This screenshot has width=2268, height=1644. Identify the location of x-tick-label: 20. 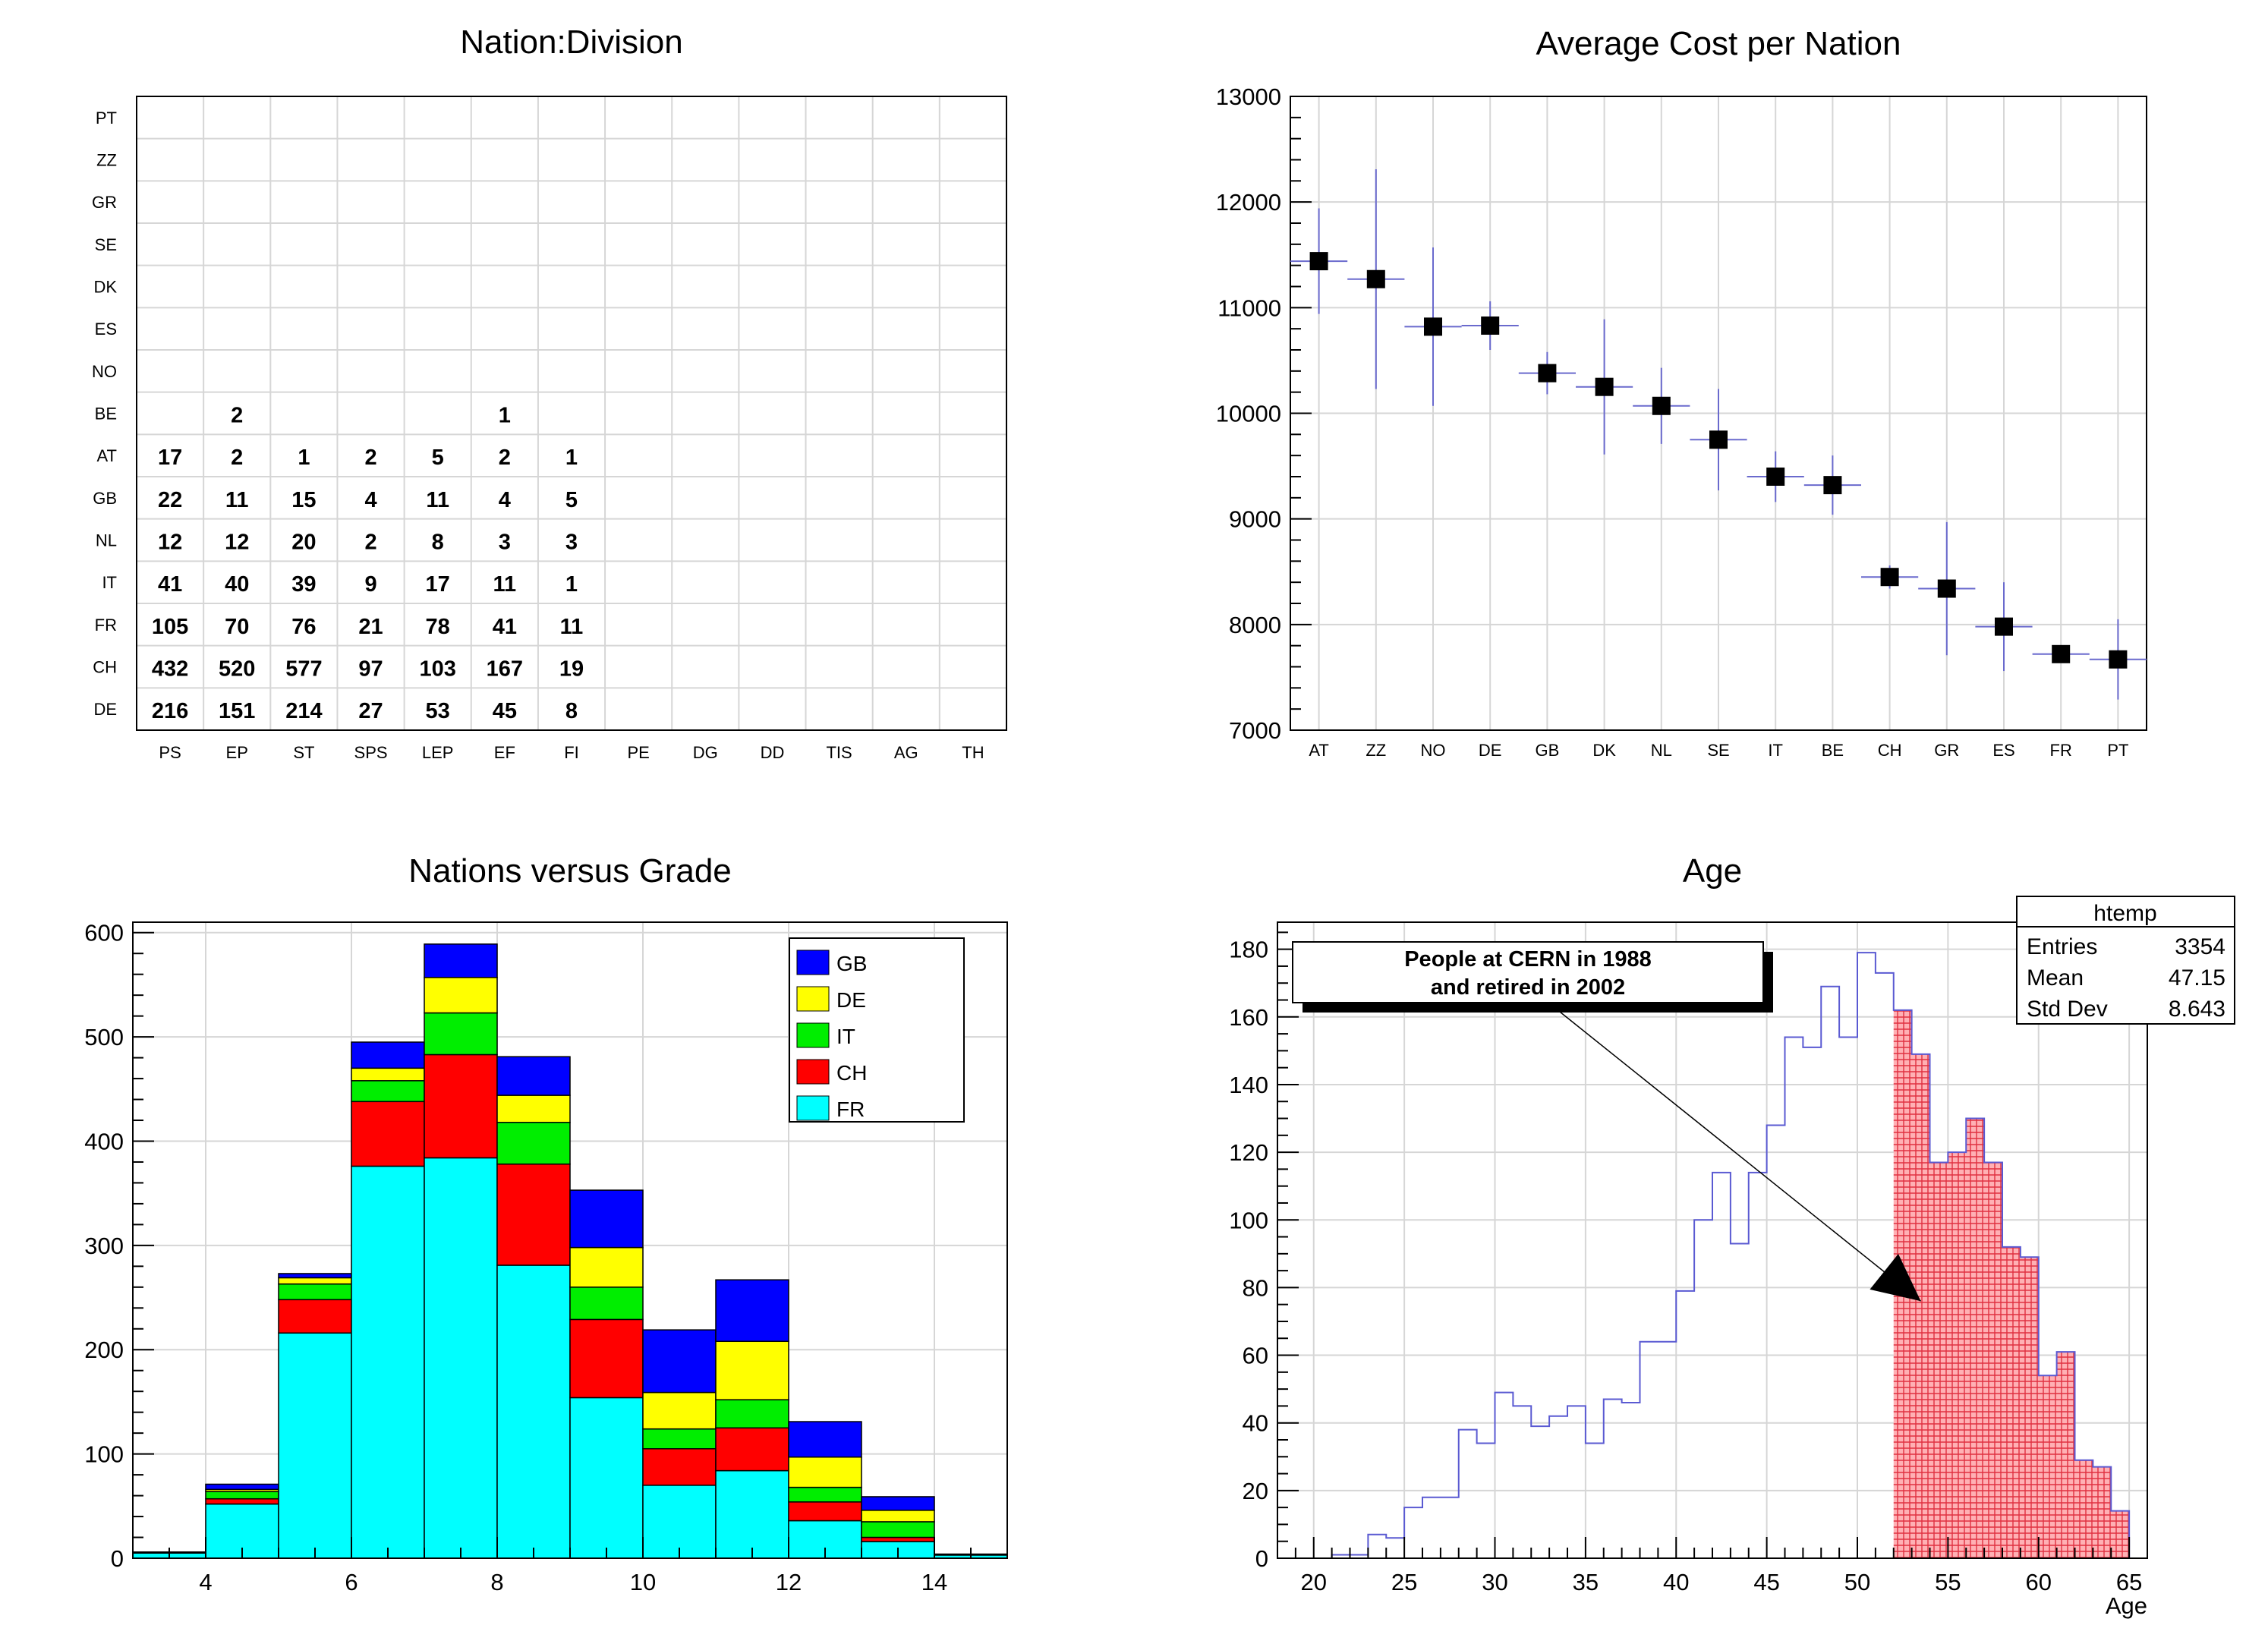
(1314, 1582).